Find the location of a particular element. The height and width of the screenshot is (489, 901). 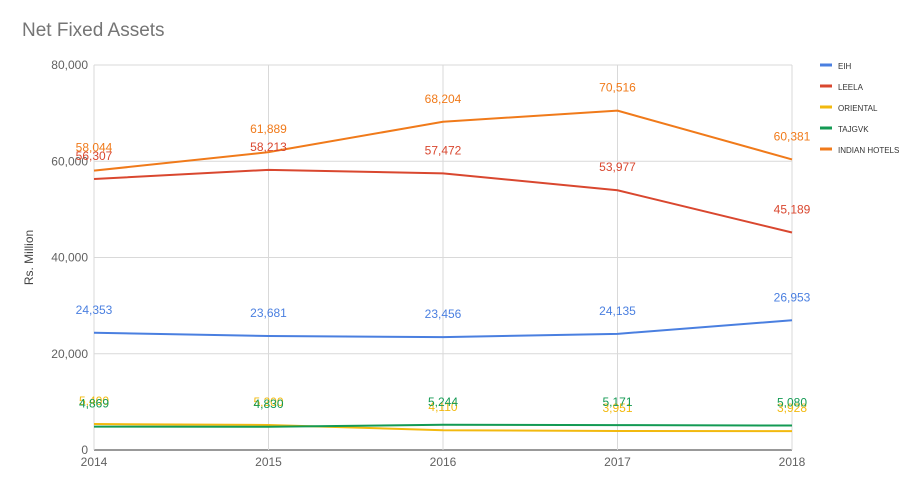

data-label: 24,135 is located at coordinates (617, 311).